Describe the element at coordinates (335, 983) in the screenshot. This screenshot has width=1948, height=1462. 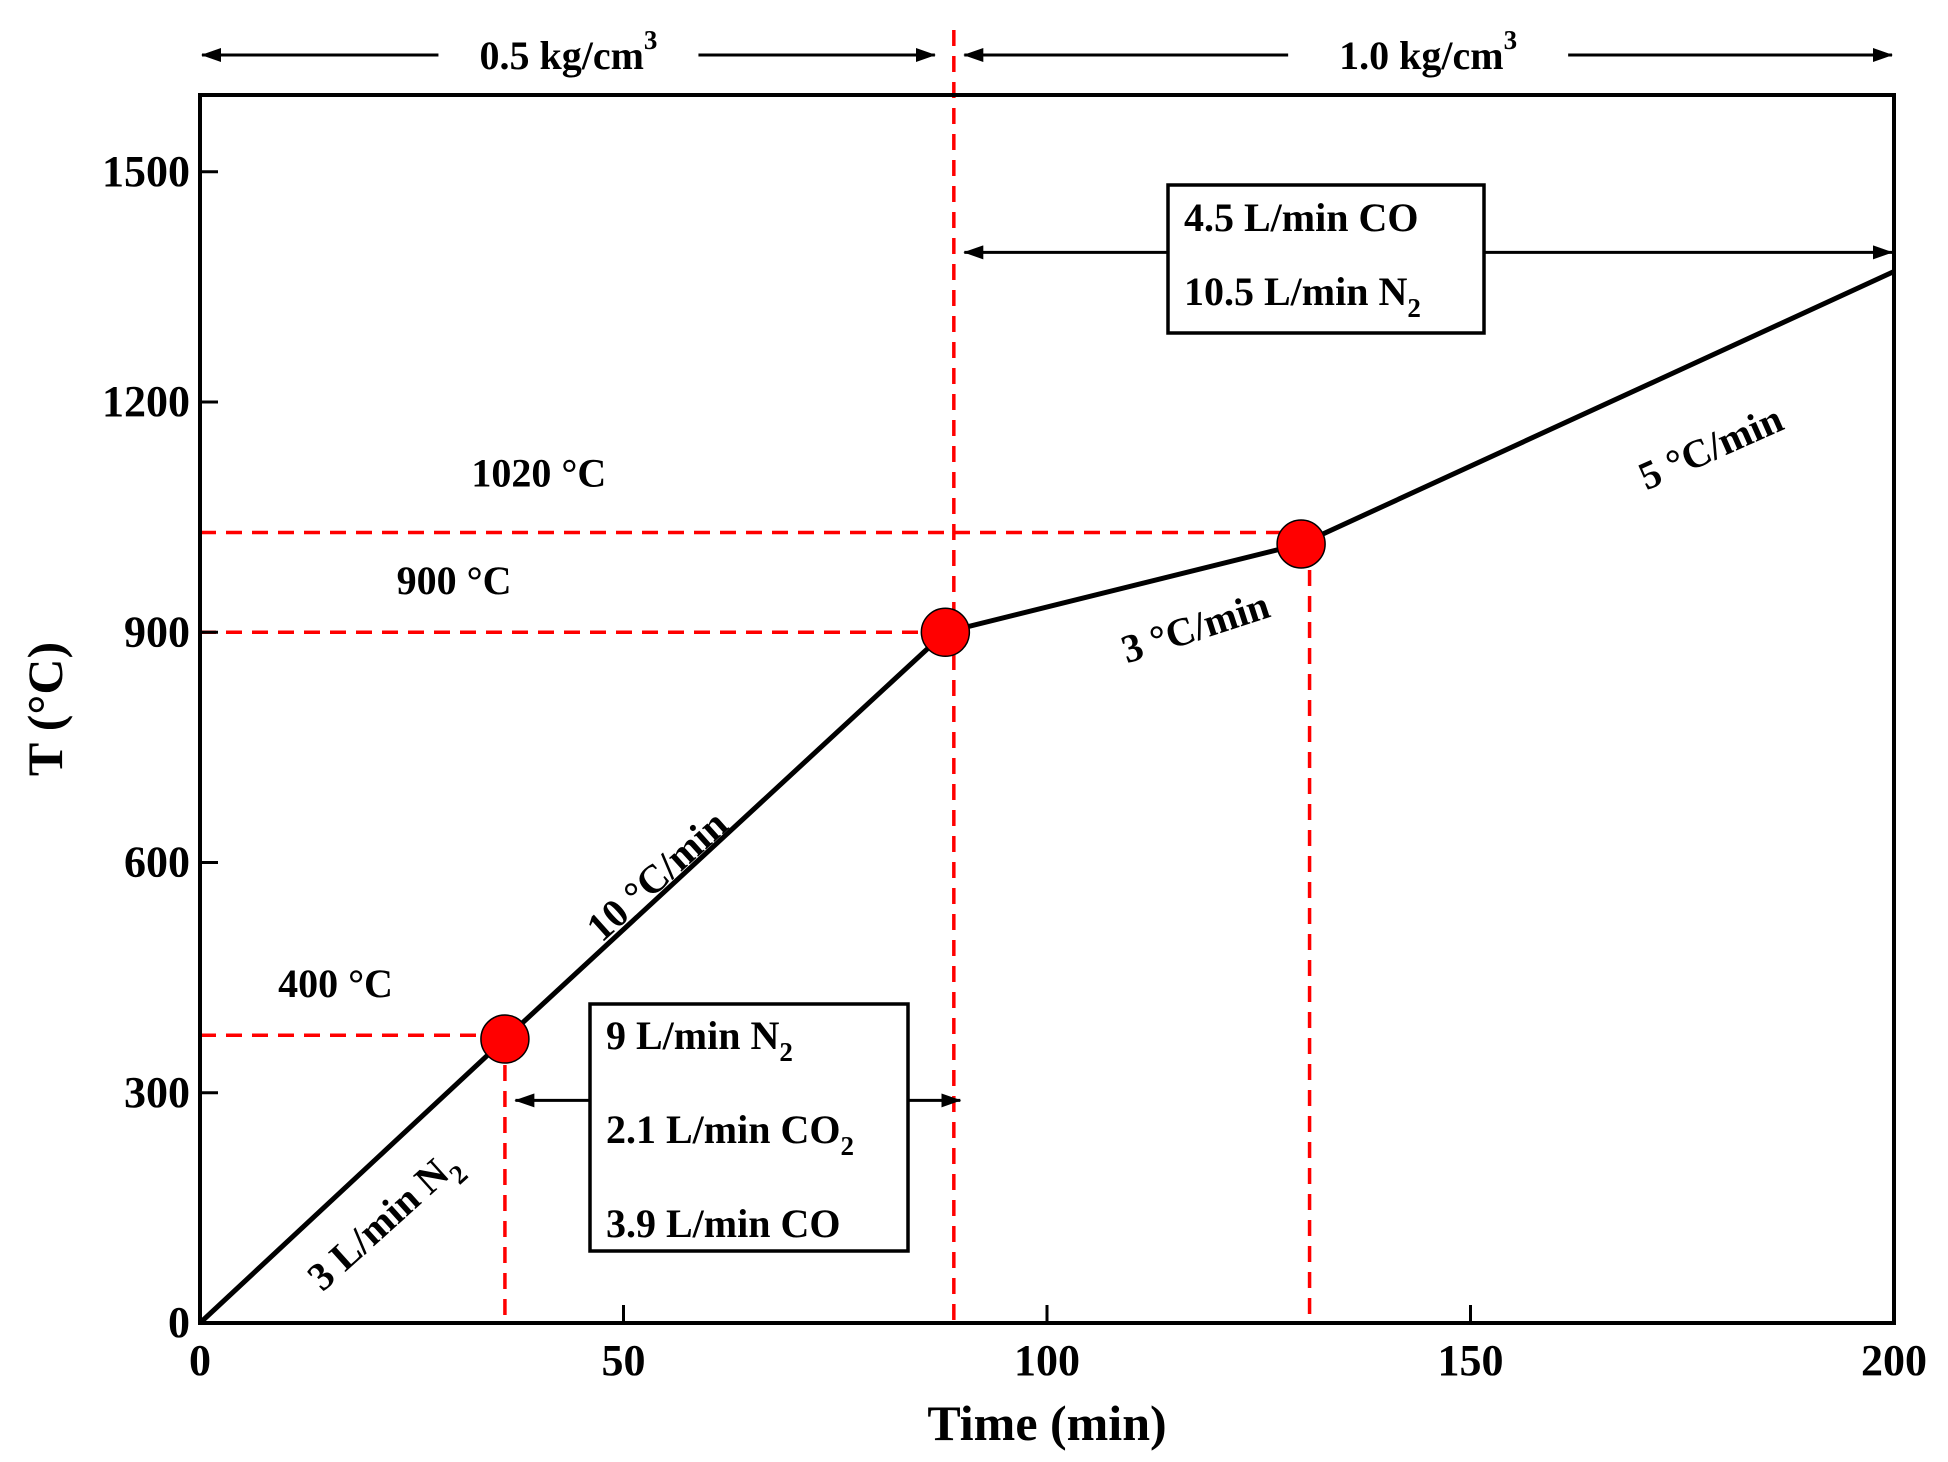
I see `temperature-label: 400 °C` at that location.